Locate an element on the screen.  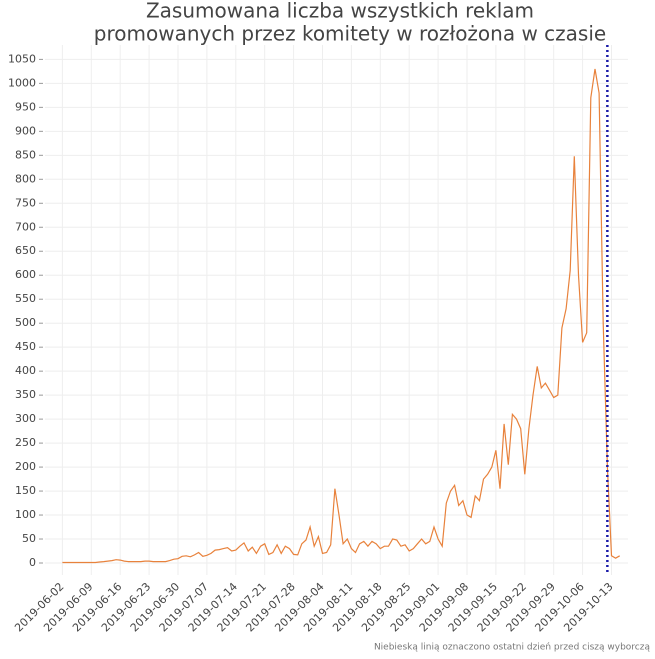
y-tick-label: 650 is located at coordinates (25, 250).